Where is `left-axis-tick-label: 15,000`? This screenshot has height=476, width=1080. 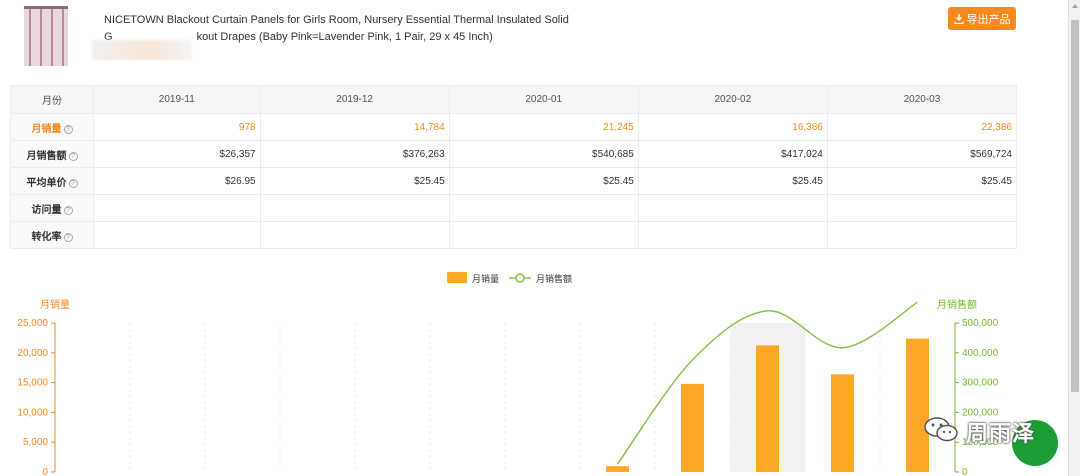
left-axis-tick-label: 15,000 is located at coordinates (32, 383).